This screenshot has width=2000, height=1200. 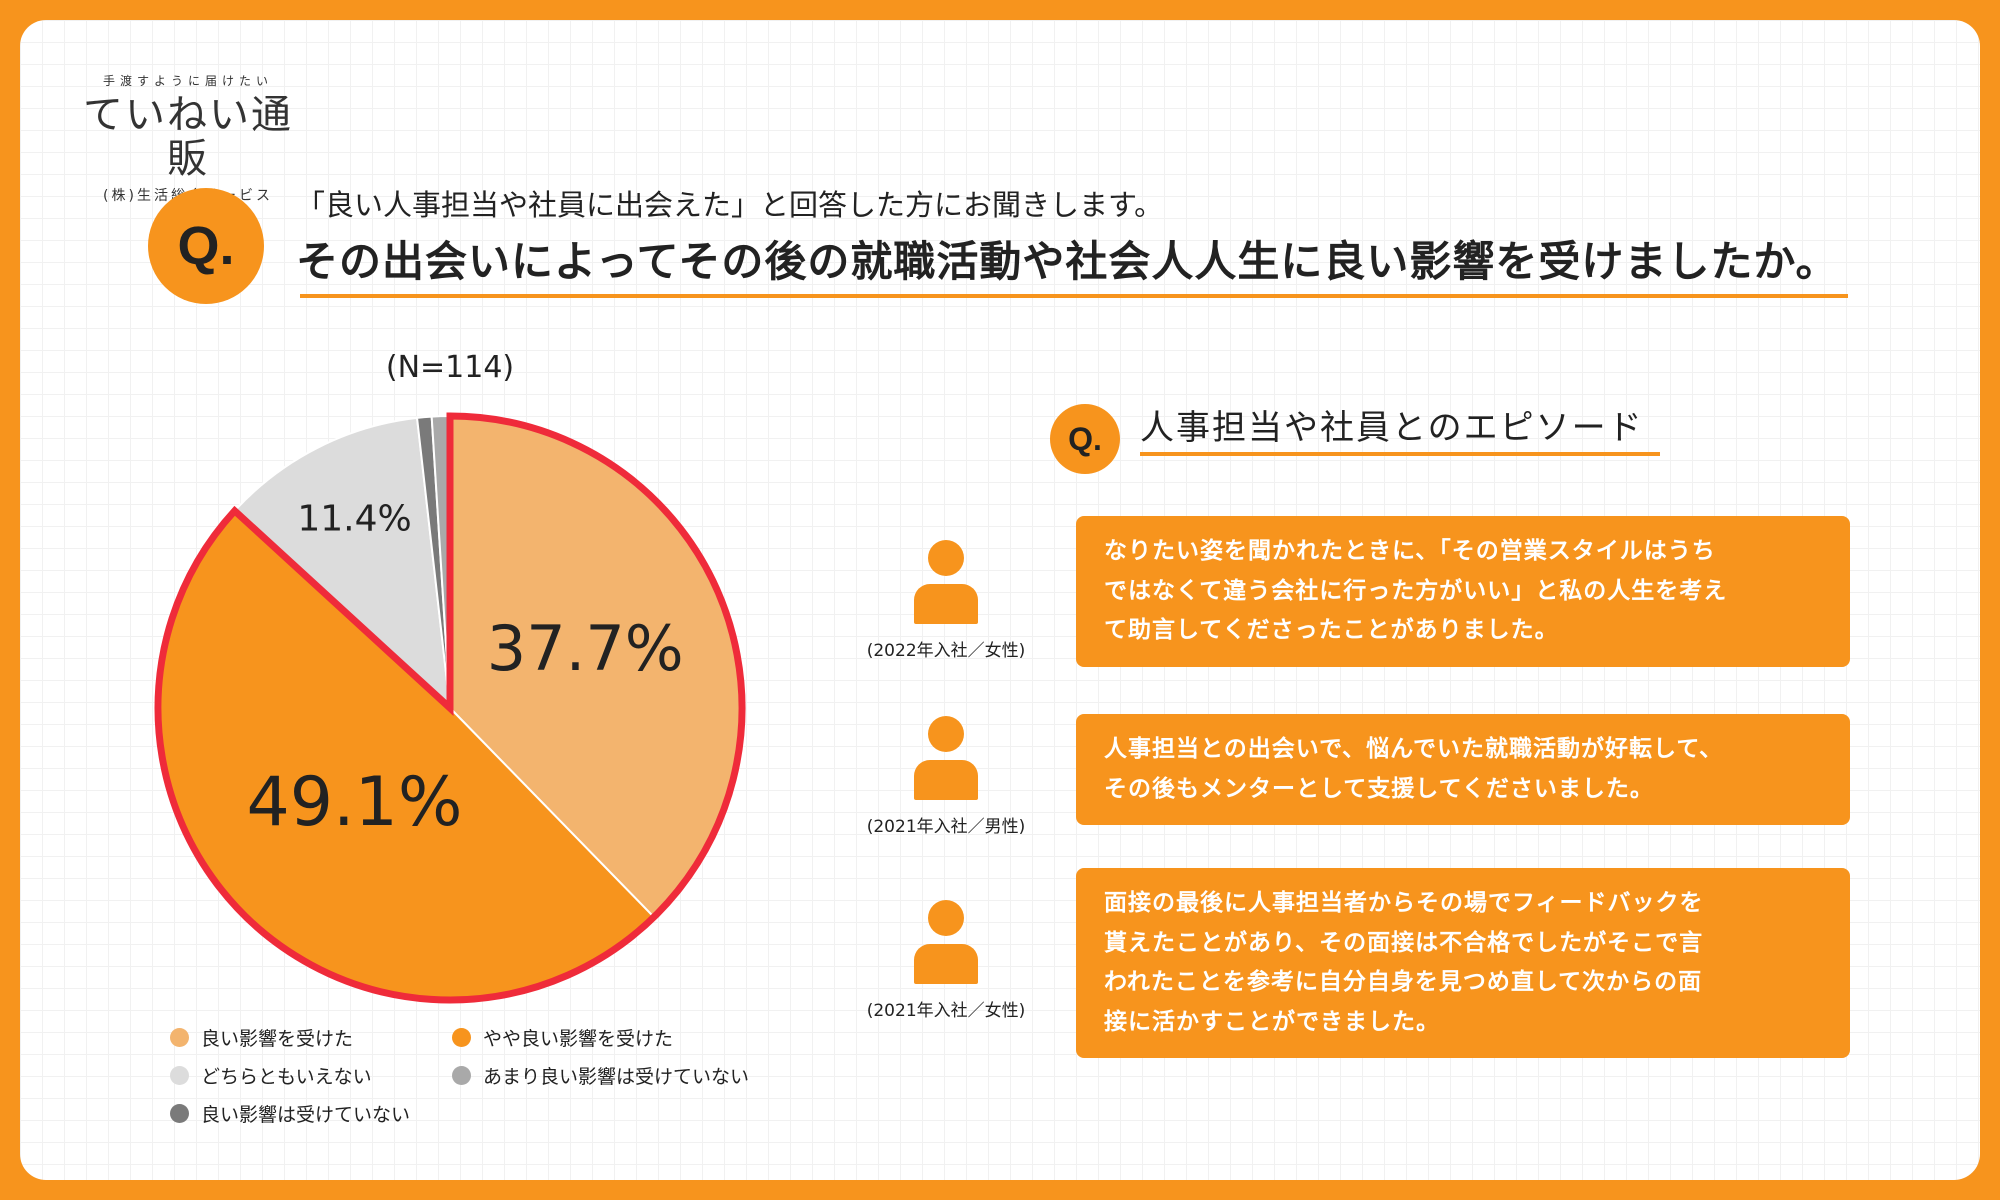 I want to click on episode-line: なりたい姿を聞かれたときに、「その営業スタイルはうち, so click(x=1410, y=551).